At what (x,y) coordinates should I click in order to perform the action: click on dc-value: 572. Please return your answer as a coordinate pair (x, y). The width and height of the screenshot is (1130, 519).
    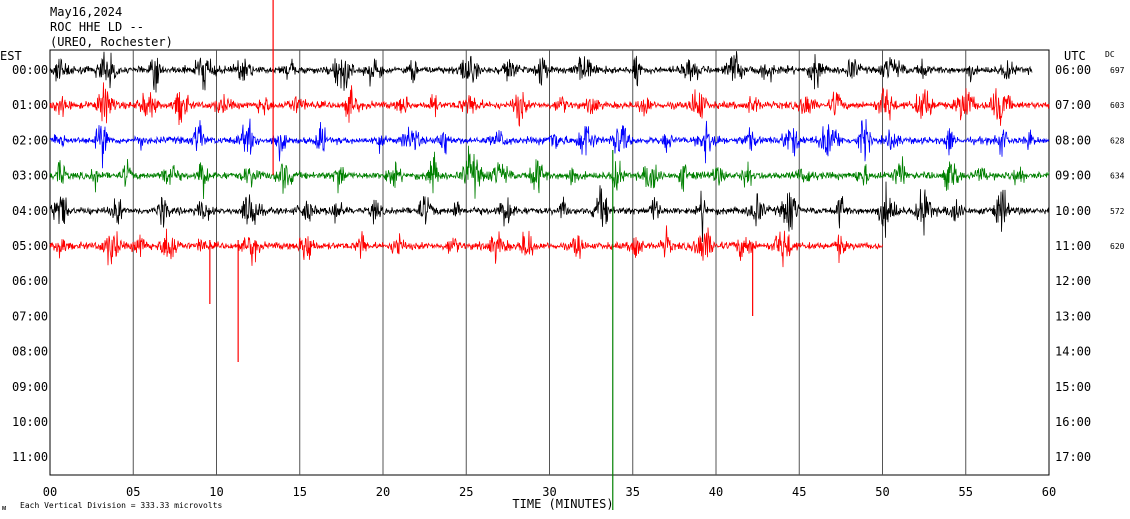
    Looking at the image, I should click on (1117, 211).